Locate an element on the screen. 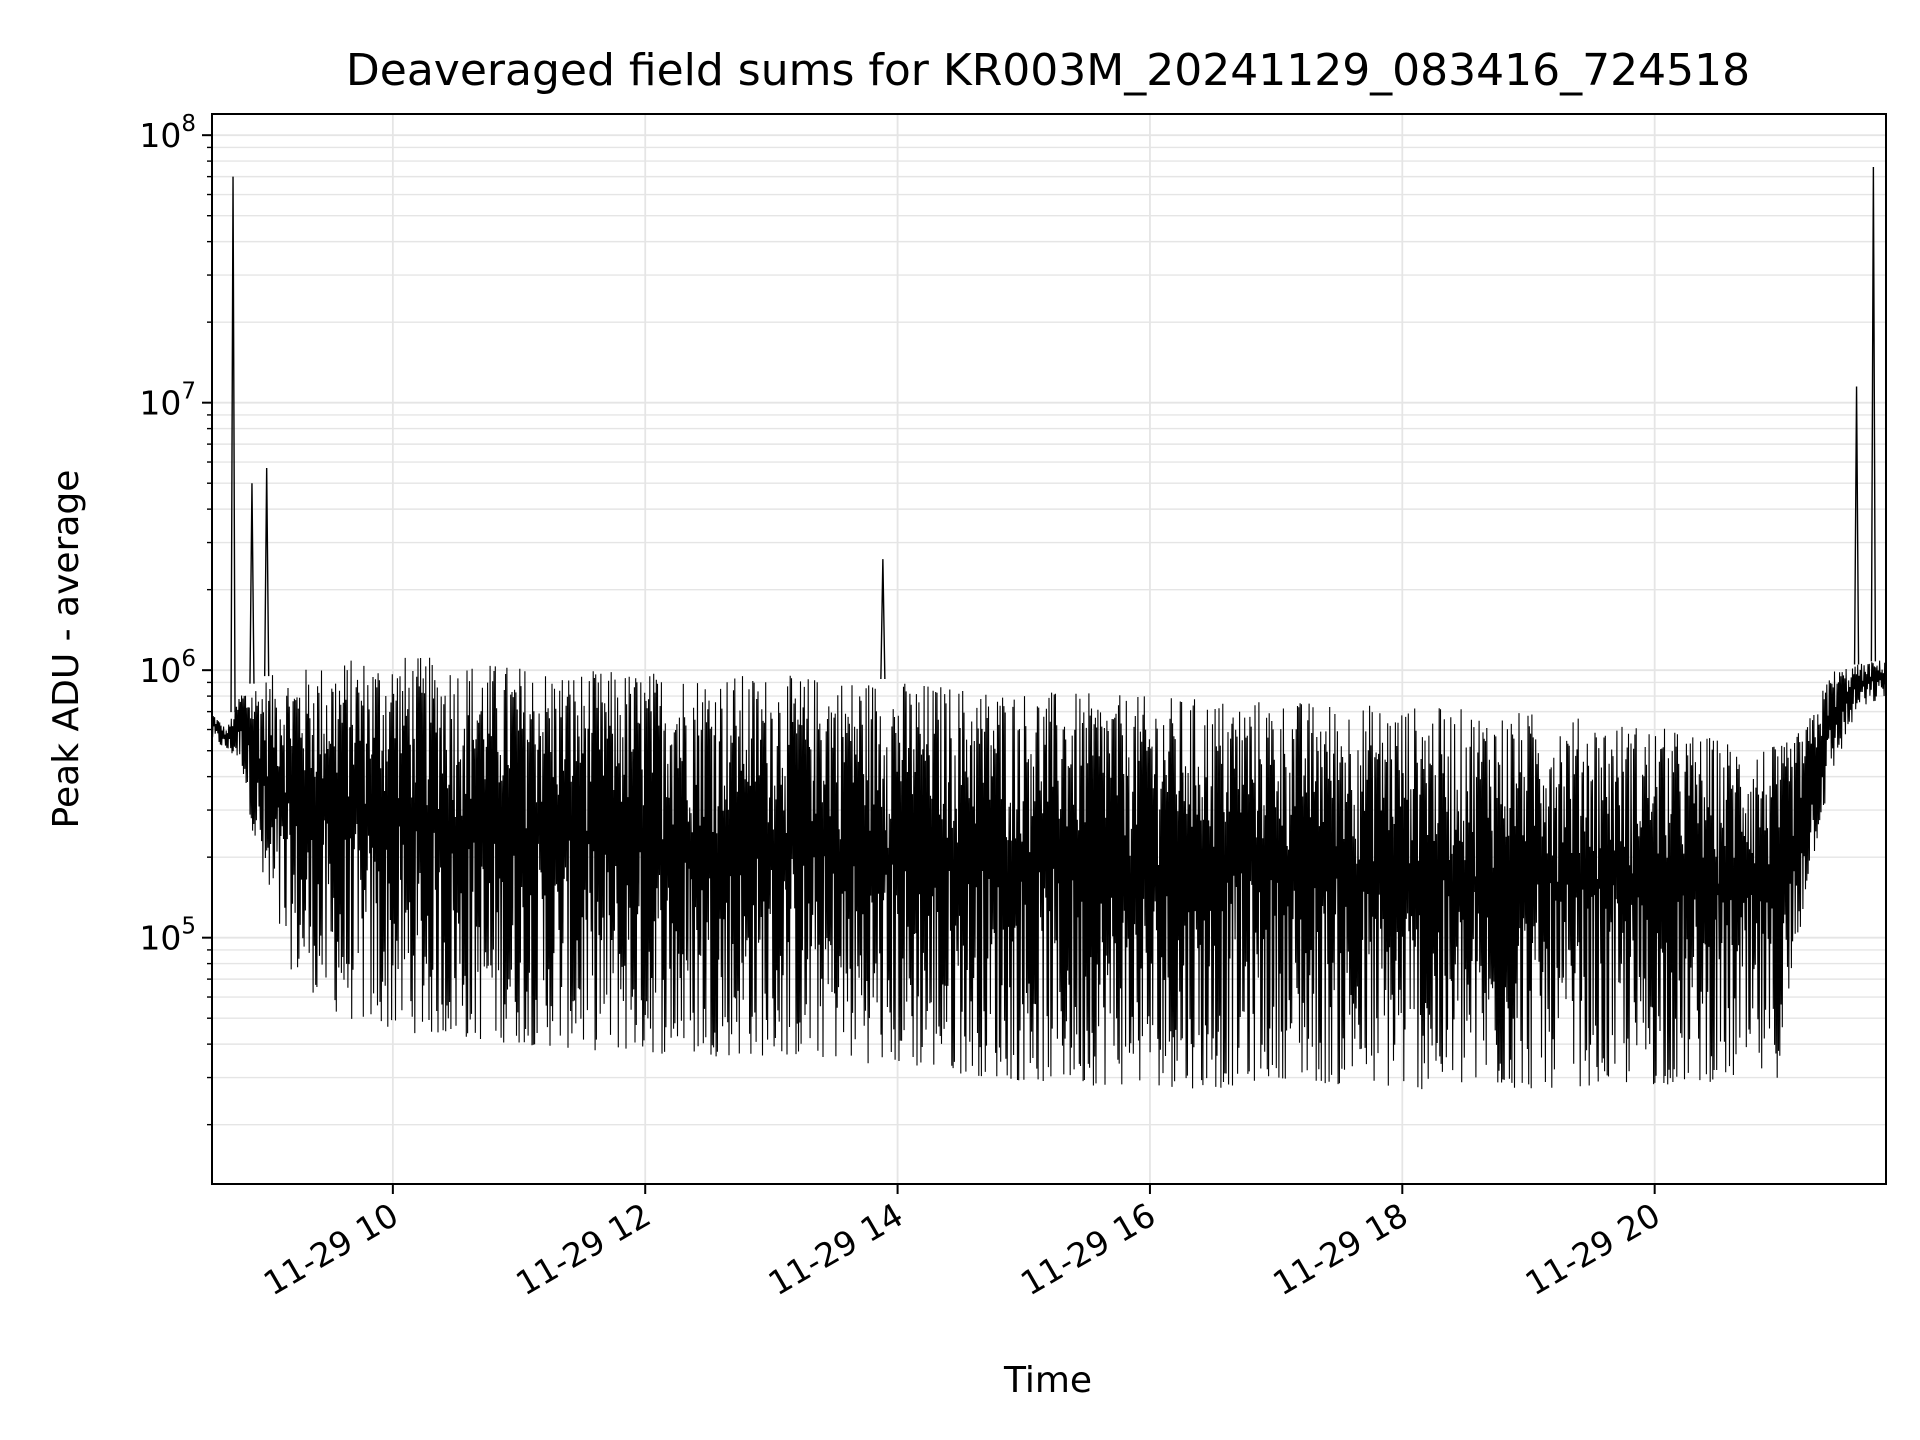 Image resolution: width=1920 pixels, height=1440 pixels. y-tick-label: 10⁵ is located at coordinates (167, 936).